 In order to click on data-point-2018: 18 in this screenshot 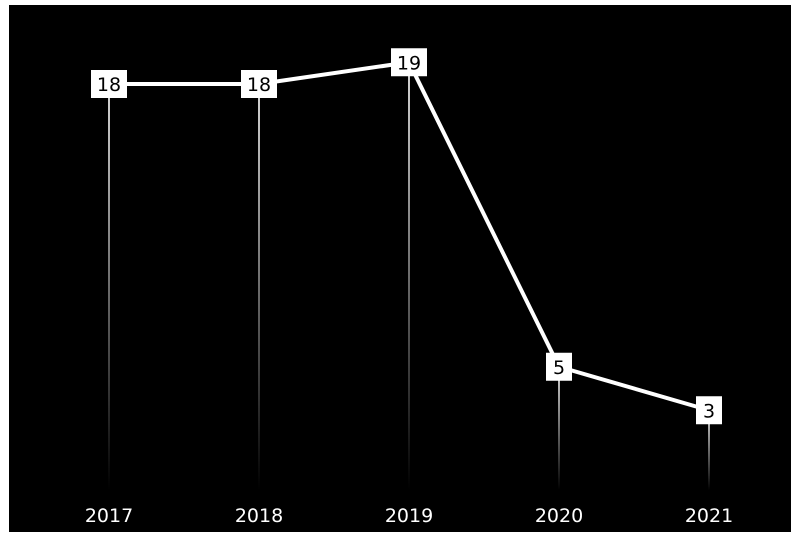, I will do `click(259, 84)`.